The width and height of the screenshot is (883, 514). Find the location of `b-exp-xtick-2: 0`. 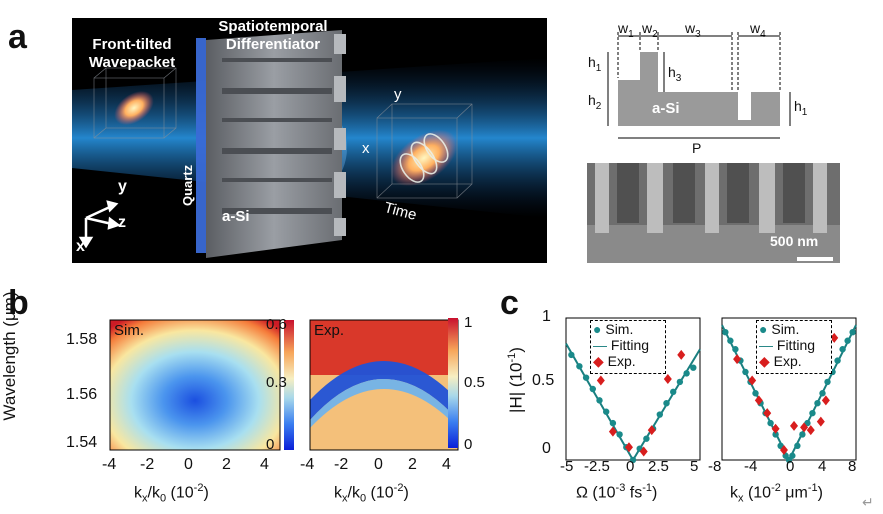

b-exp-xtick-2: 0 is located at coordinates (378, 464).